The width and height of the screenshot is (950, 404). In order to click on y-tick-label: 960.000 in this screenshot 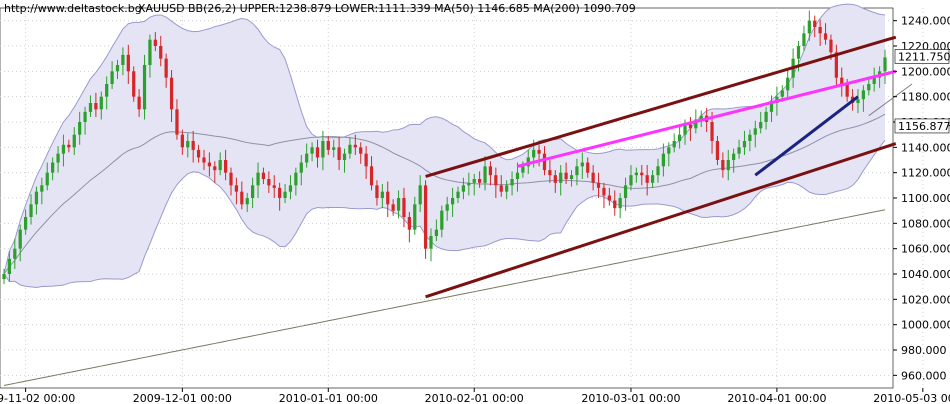, I will do `click(924, 375)`.